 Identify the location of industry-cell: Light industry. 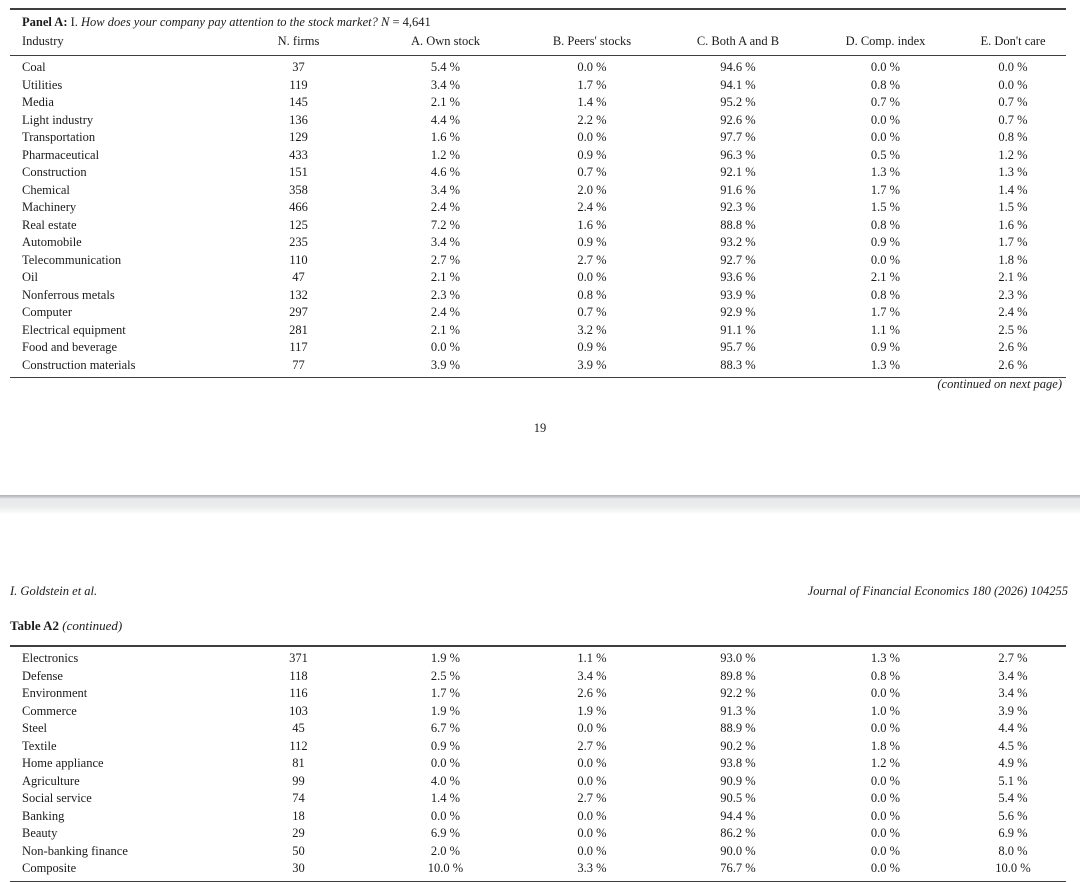
(58, 119).